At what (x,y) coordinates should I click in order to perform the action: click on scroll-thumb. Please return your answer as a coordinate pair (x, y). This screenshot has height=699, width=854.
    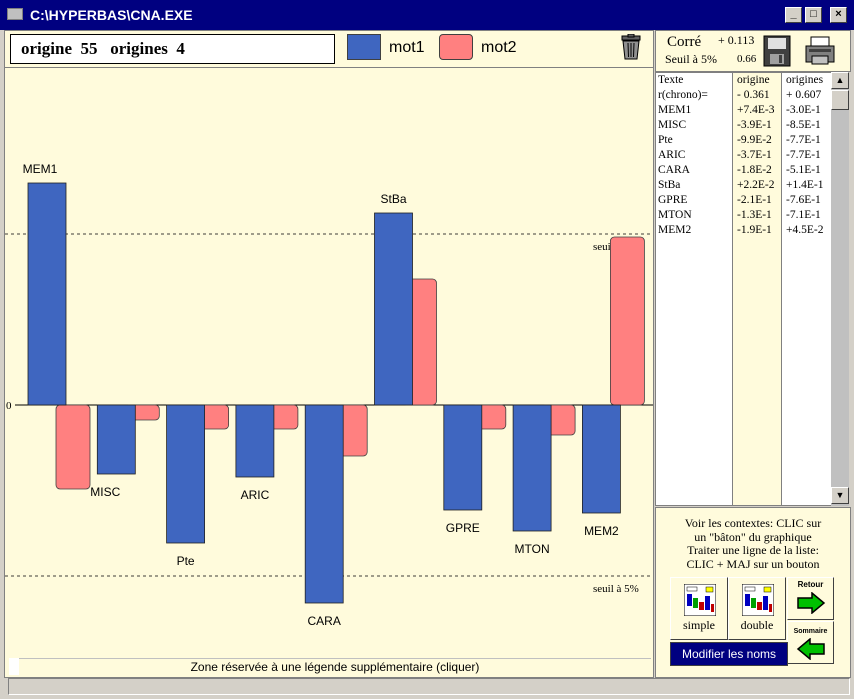
    Looking at the image, I should click on (840, 100).